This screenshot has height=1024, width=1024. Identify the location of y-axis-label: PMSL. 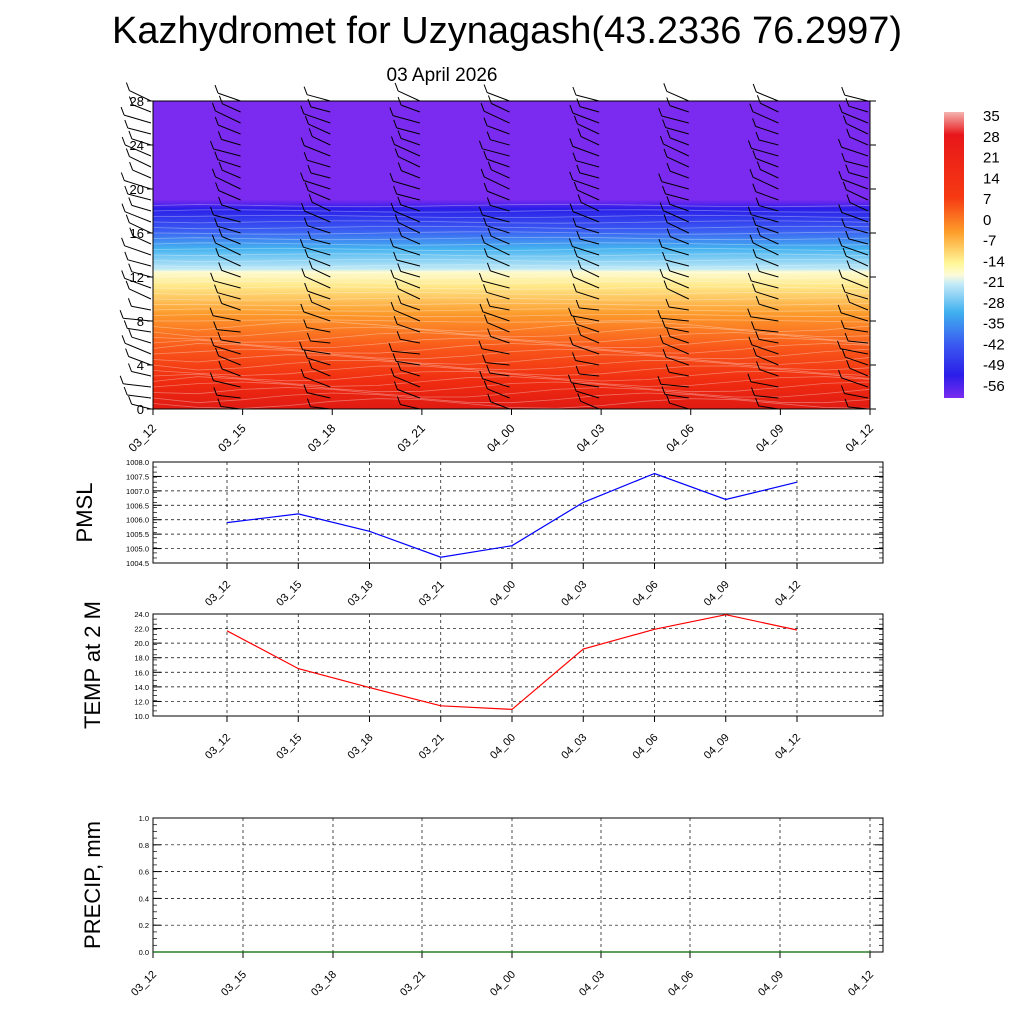
(84, 513).